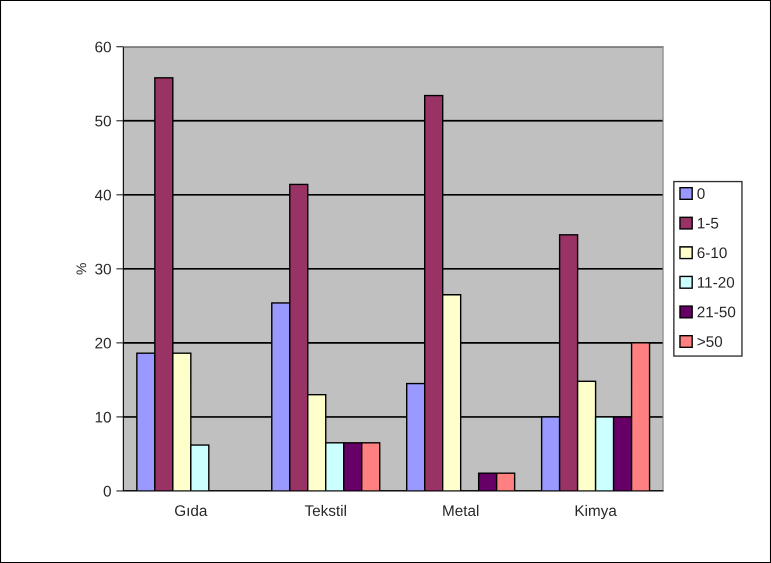 Image resolution: width=771 pixels, height=563 pixels. Describe the element at coordinates (103, 269) in the screenshot. I see `y-tick-label: 30` at that location.